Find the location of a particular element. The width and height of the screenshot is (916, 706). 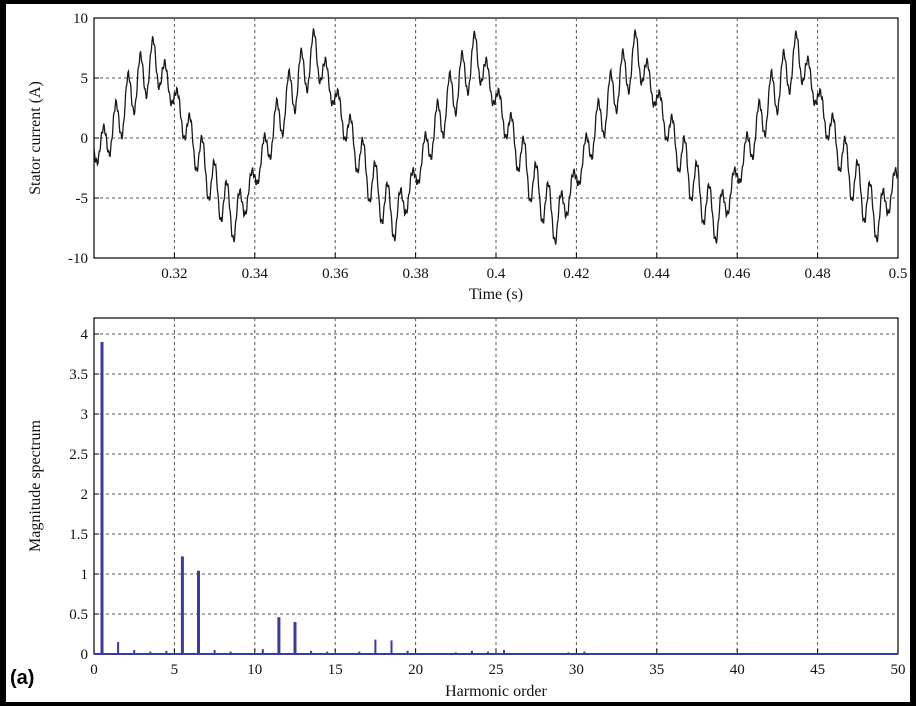

harmonic-spectrum-x-tick-label: 0 is located at coordinates (94, 670).